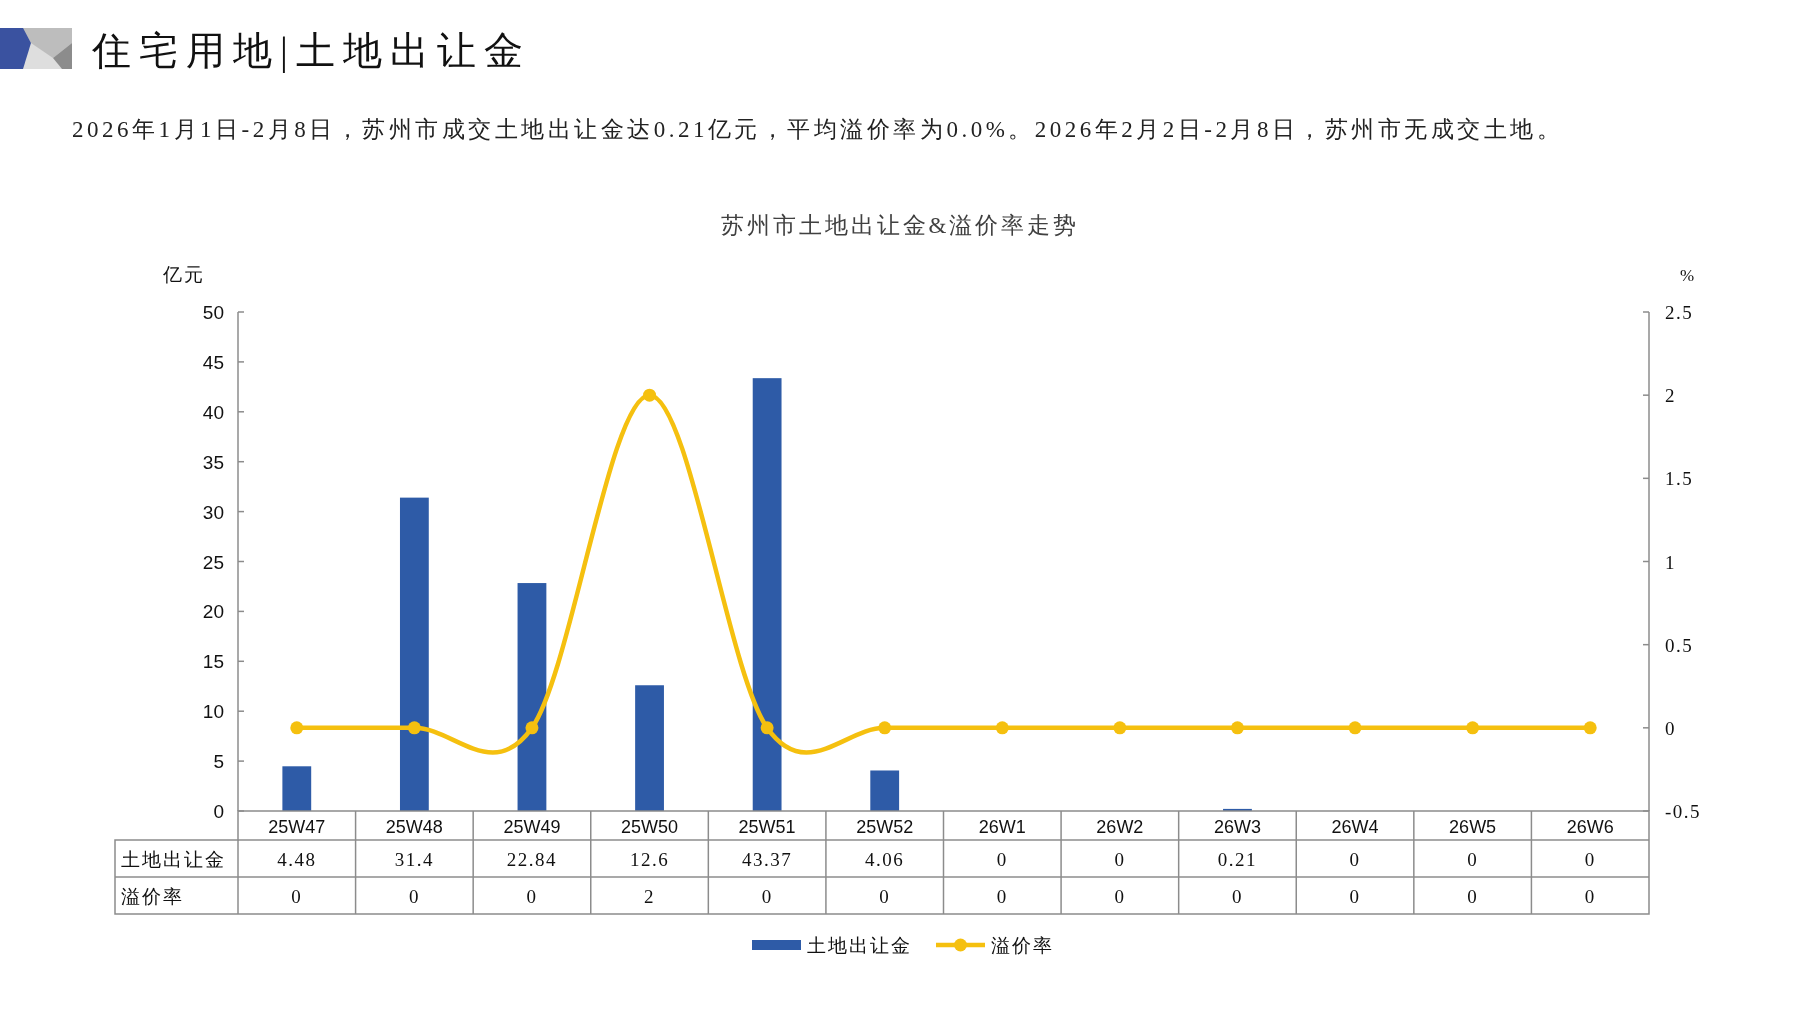  Describe the element at coordinates (213, 712) in the screenshot. I see `y-tick-label: 10` at that location.